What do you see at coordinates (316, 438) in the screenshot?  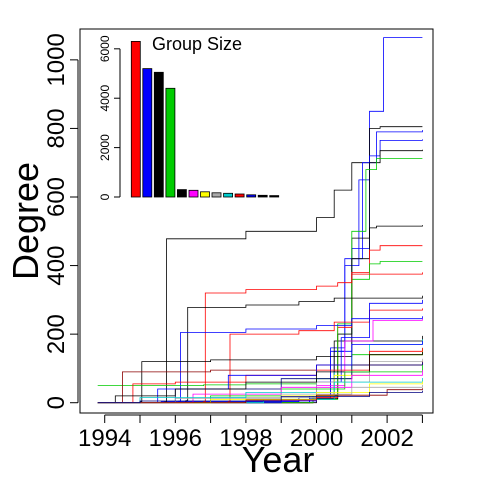 I see `x-tick-label: 2000` at bounding box center [316, 438].